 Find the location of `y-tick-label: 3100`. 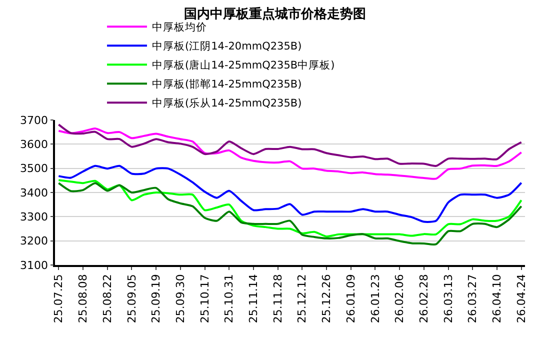

y-tick-label: 3100 is located at coordinates (34, 265).